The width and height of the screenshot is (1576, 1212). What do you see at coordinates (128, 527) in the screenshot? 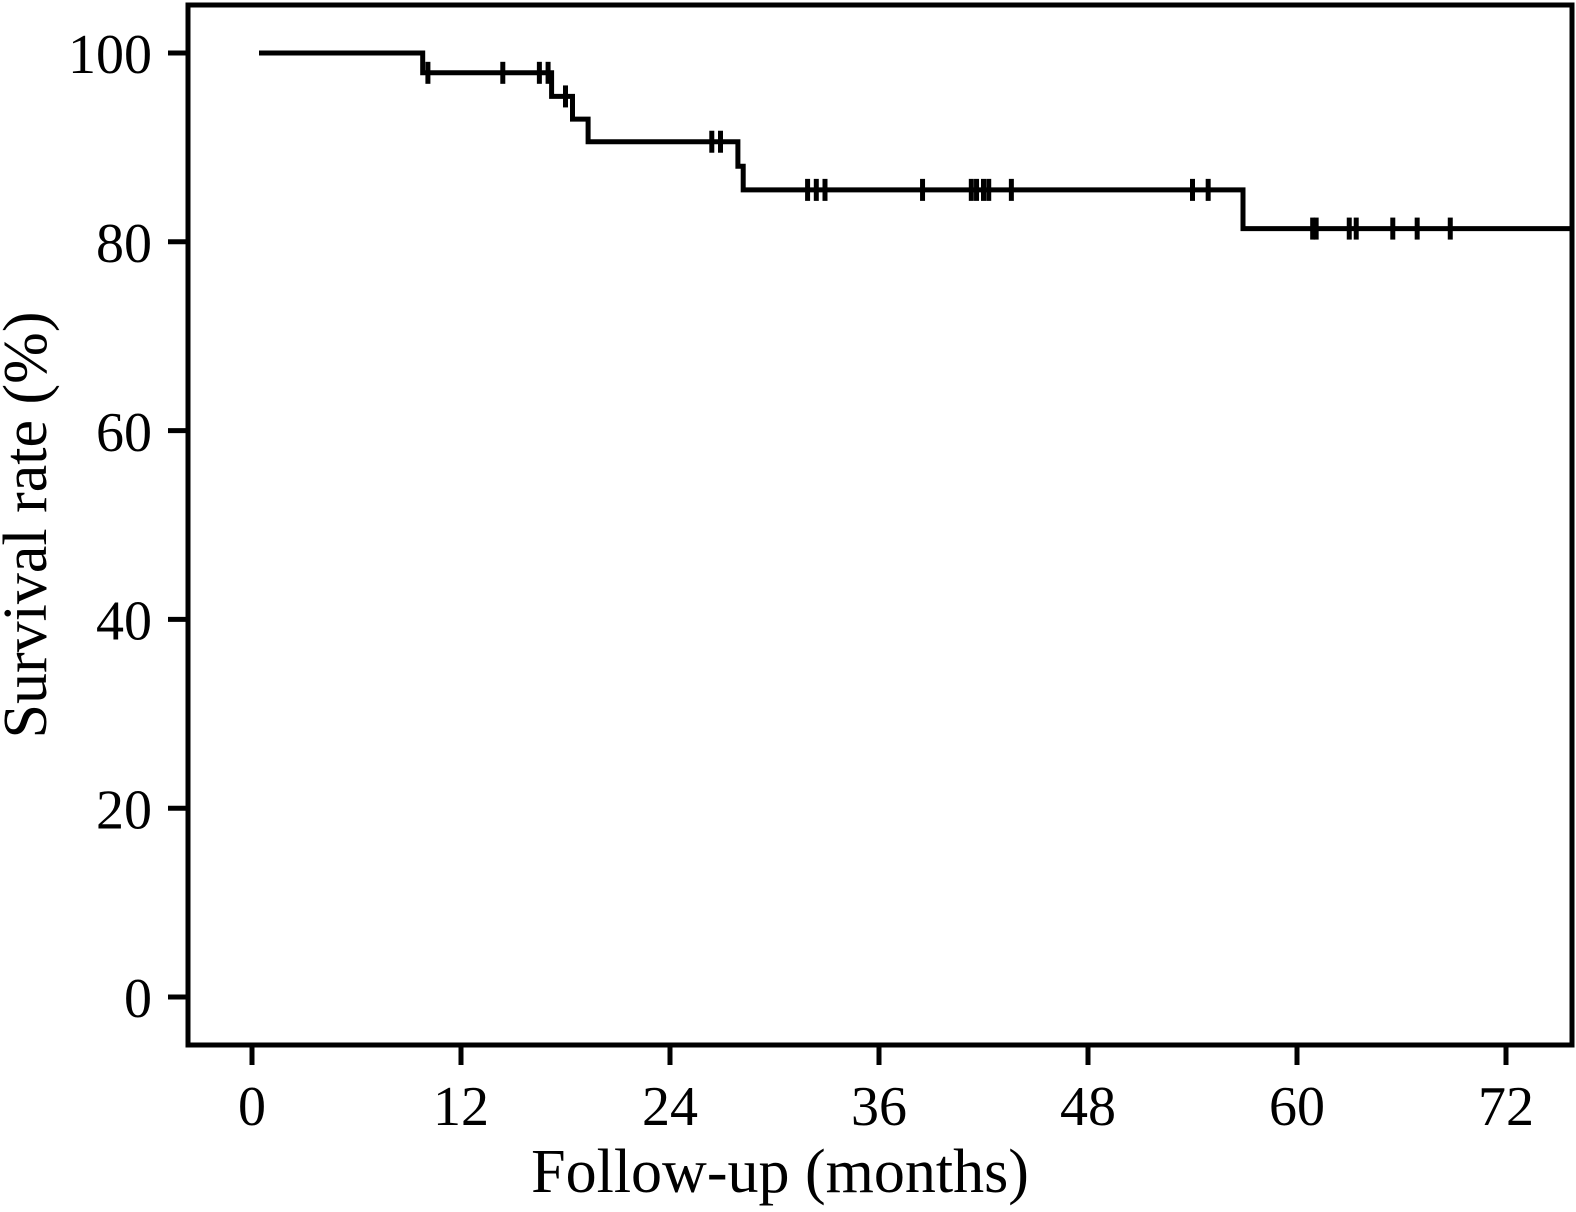
I see `y-axis-ticks: 0 20 40 60 80 100` at bounding box center [128, 527].